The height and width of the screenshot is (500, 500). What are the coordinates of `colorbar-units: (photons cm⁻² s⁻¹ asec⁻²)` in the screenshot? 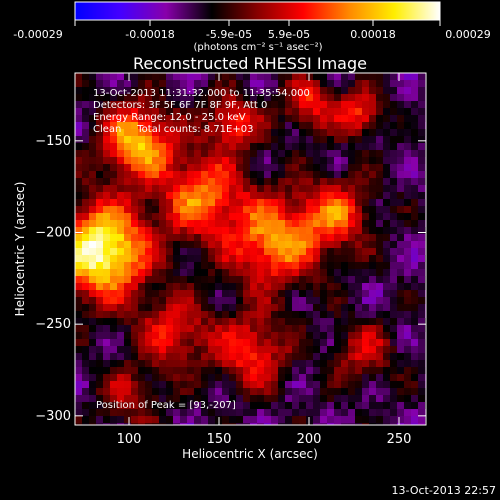 It's located at (257, 47).